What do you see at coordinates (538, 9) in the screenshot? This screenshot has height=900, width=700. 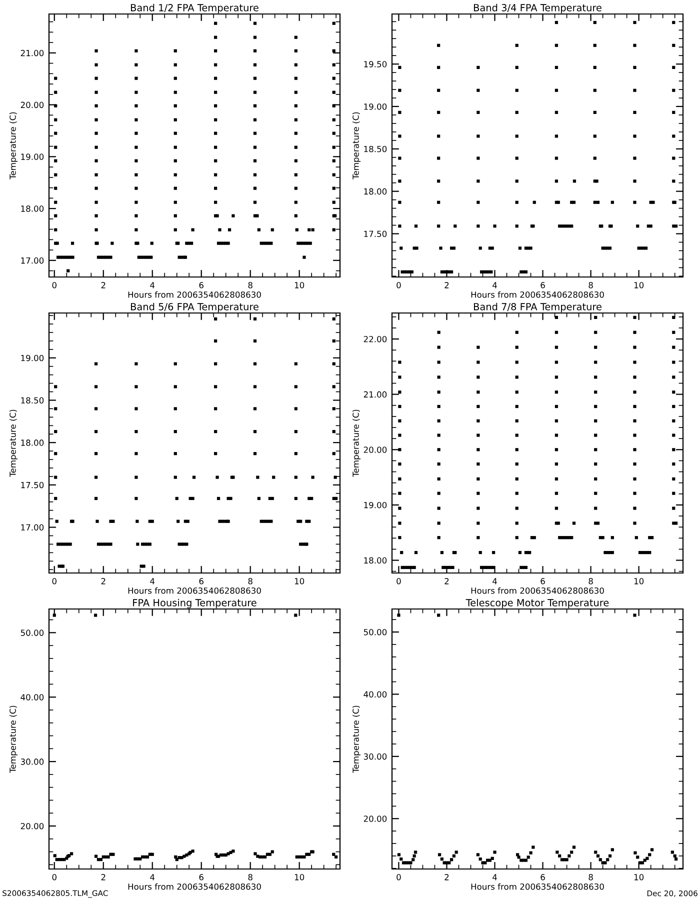 I see `chart-title: Band 3/4 FPA Temperature` at bounding box center [538, 9].